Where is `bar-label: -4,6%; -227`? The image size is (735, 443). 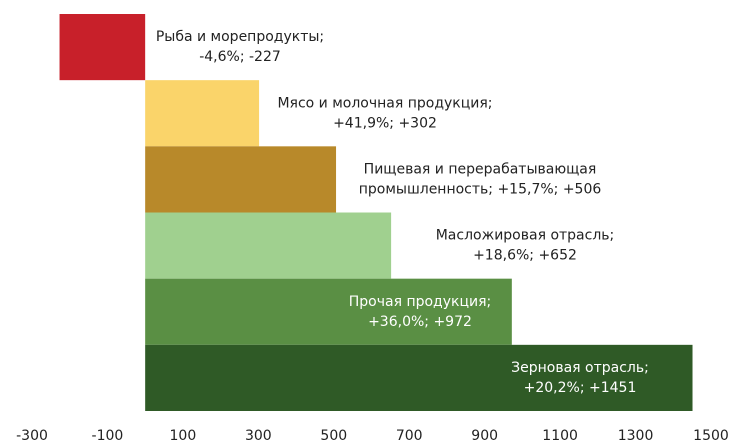 bar-label: -4,6%; -227 is located at coordinates (240, 57).